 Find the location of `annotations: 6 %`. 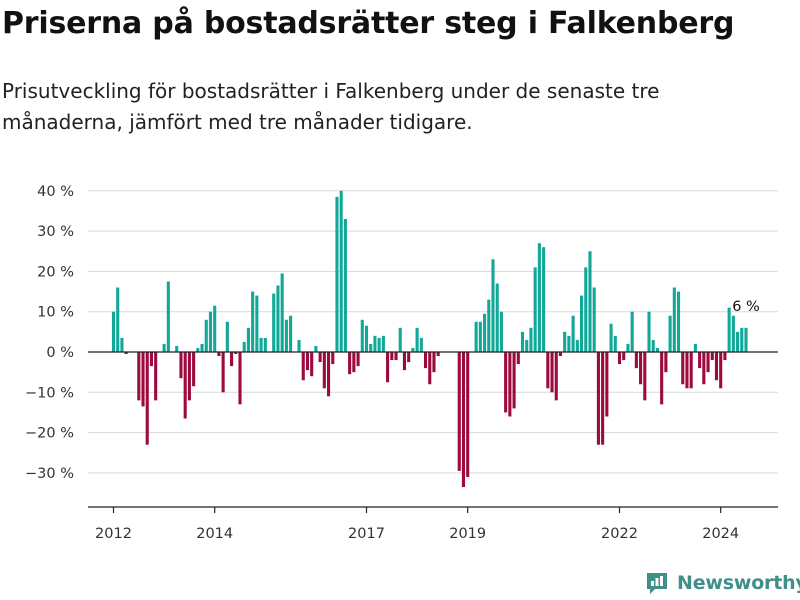

annotations: 6 % is located at coordinates (746, 307).